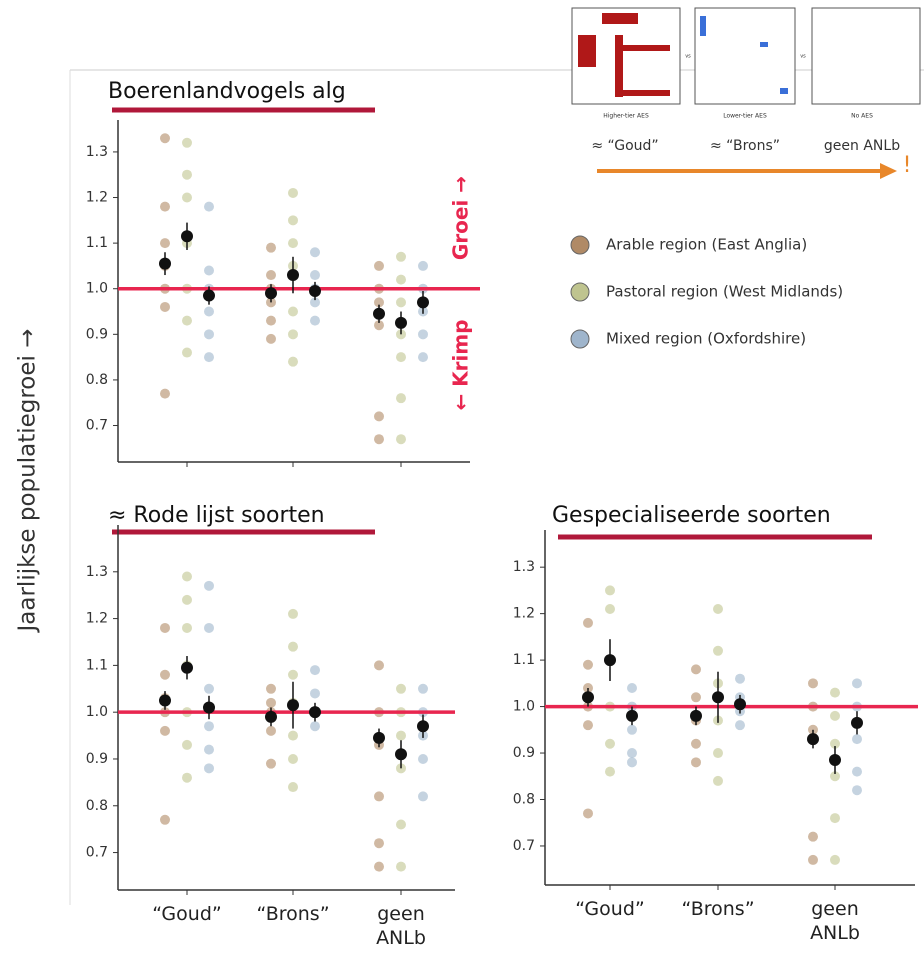 This screenshot has height=958, width=924. I want to click on y-tick-label: 0.9, so click(524, 753).